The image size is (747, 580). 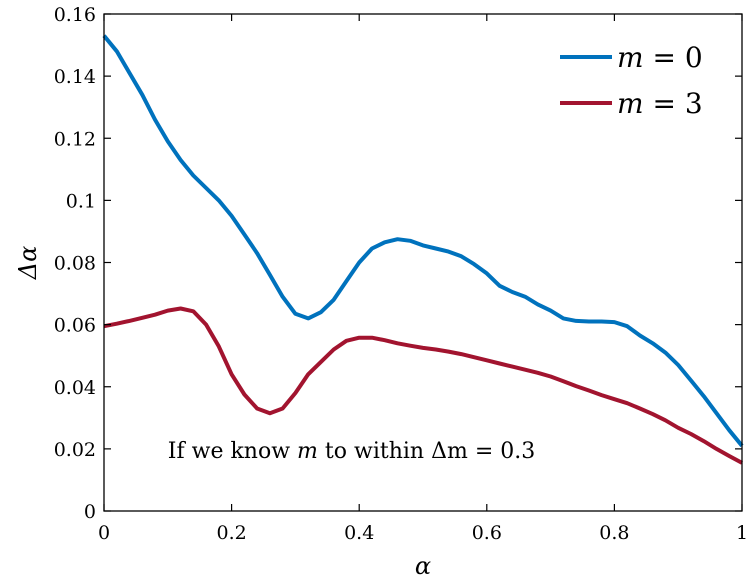 I want to click on x-axis-label: α, so click(x=423, y=566).